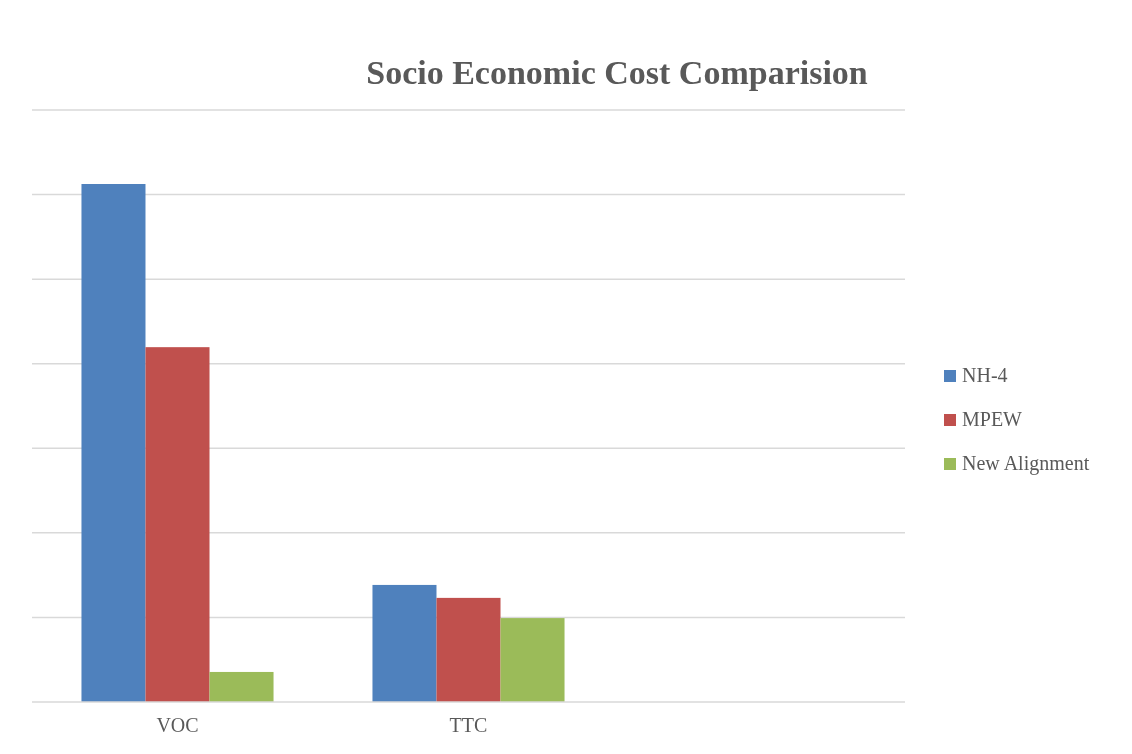 The width and height of the screenshot is (1132, 754). What do you see at coordinates (992, 419) in the screenshot?
I see `legend-label: MPEW` at bounding box center [992, 419].